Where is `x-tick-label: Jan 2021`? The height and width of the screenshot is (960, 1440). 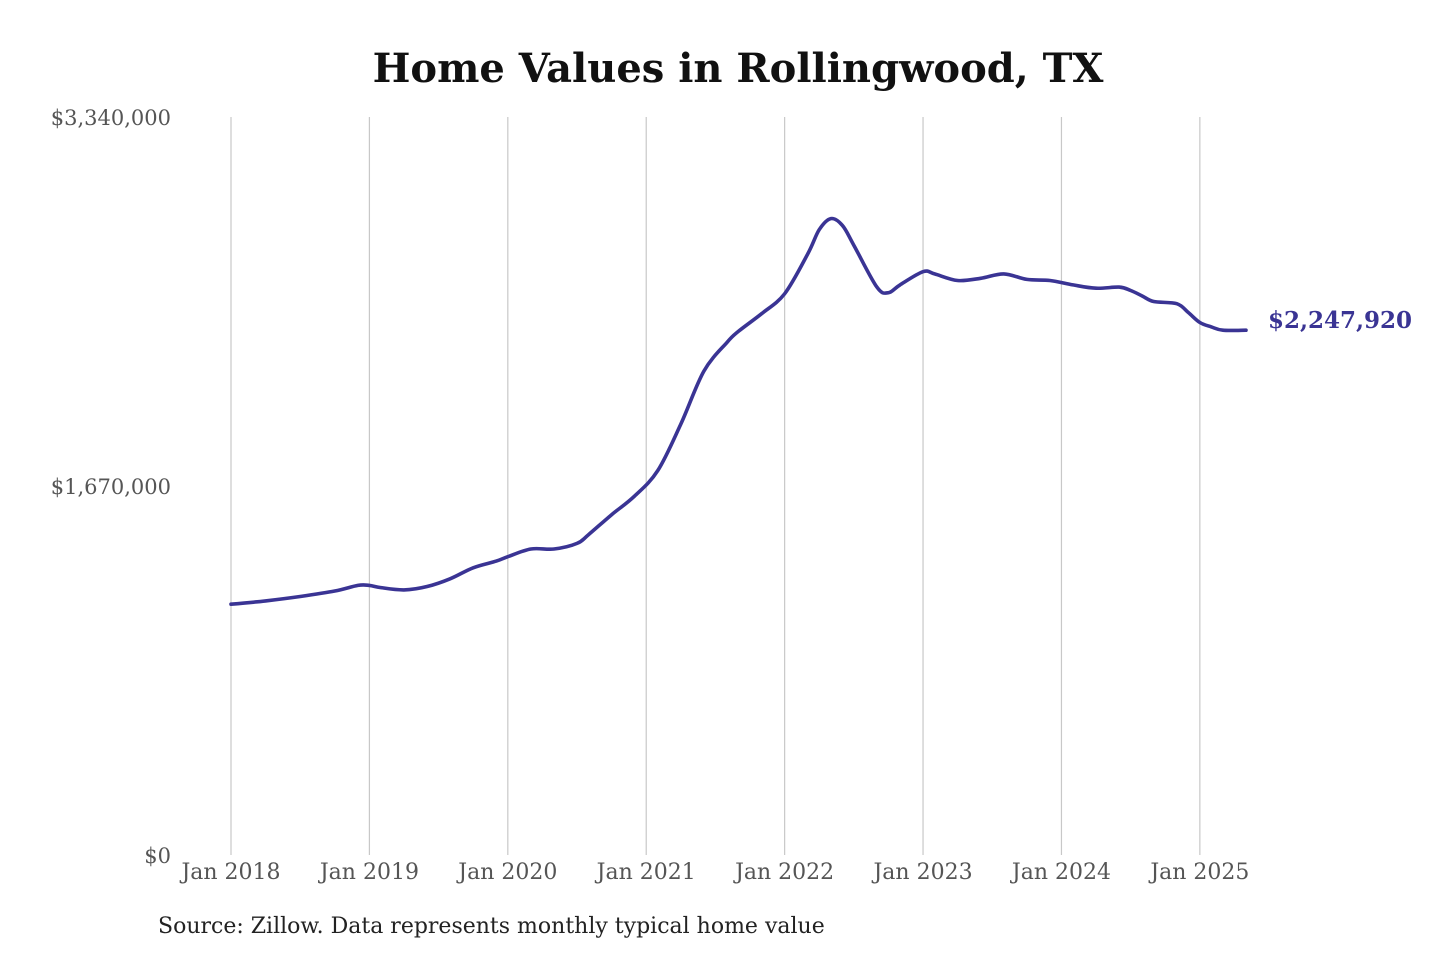
x-tick-label: Jan 2021 is located at coordinates (645, 872).